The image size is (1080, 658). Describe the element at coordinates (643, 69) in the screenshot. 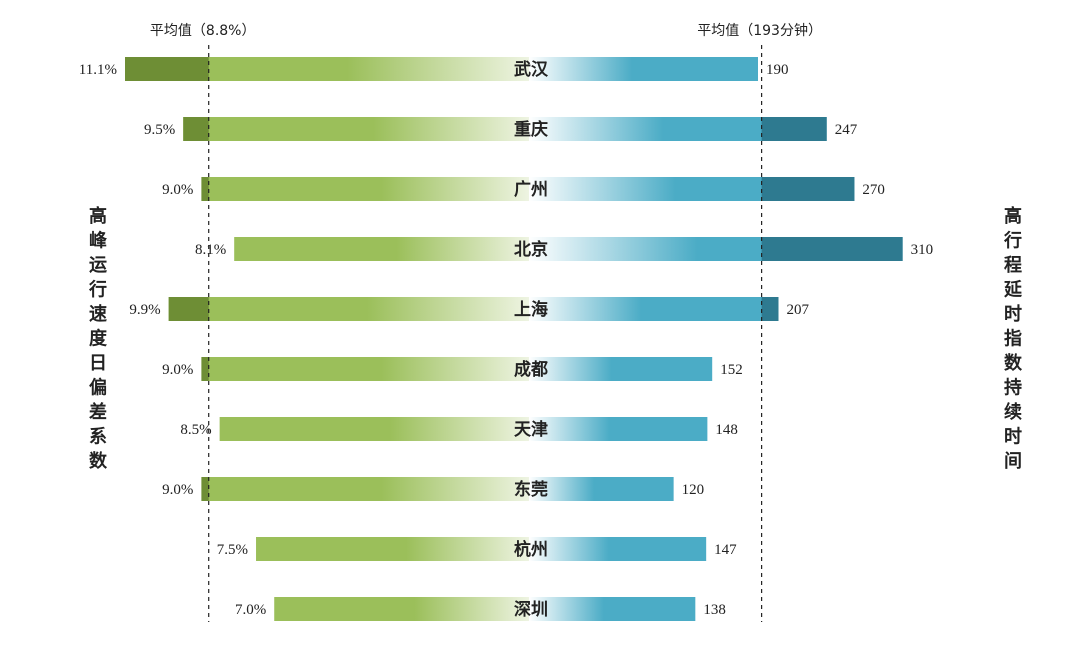

I see `bar-right-武汉` at that location.